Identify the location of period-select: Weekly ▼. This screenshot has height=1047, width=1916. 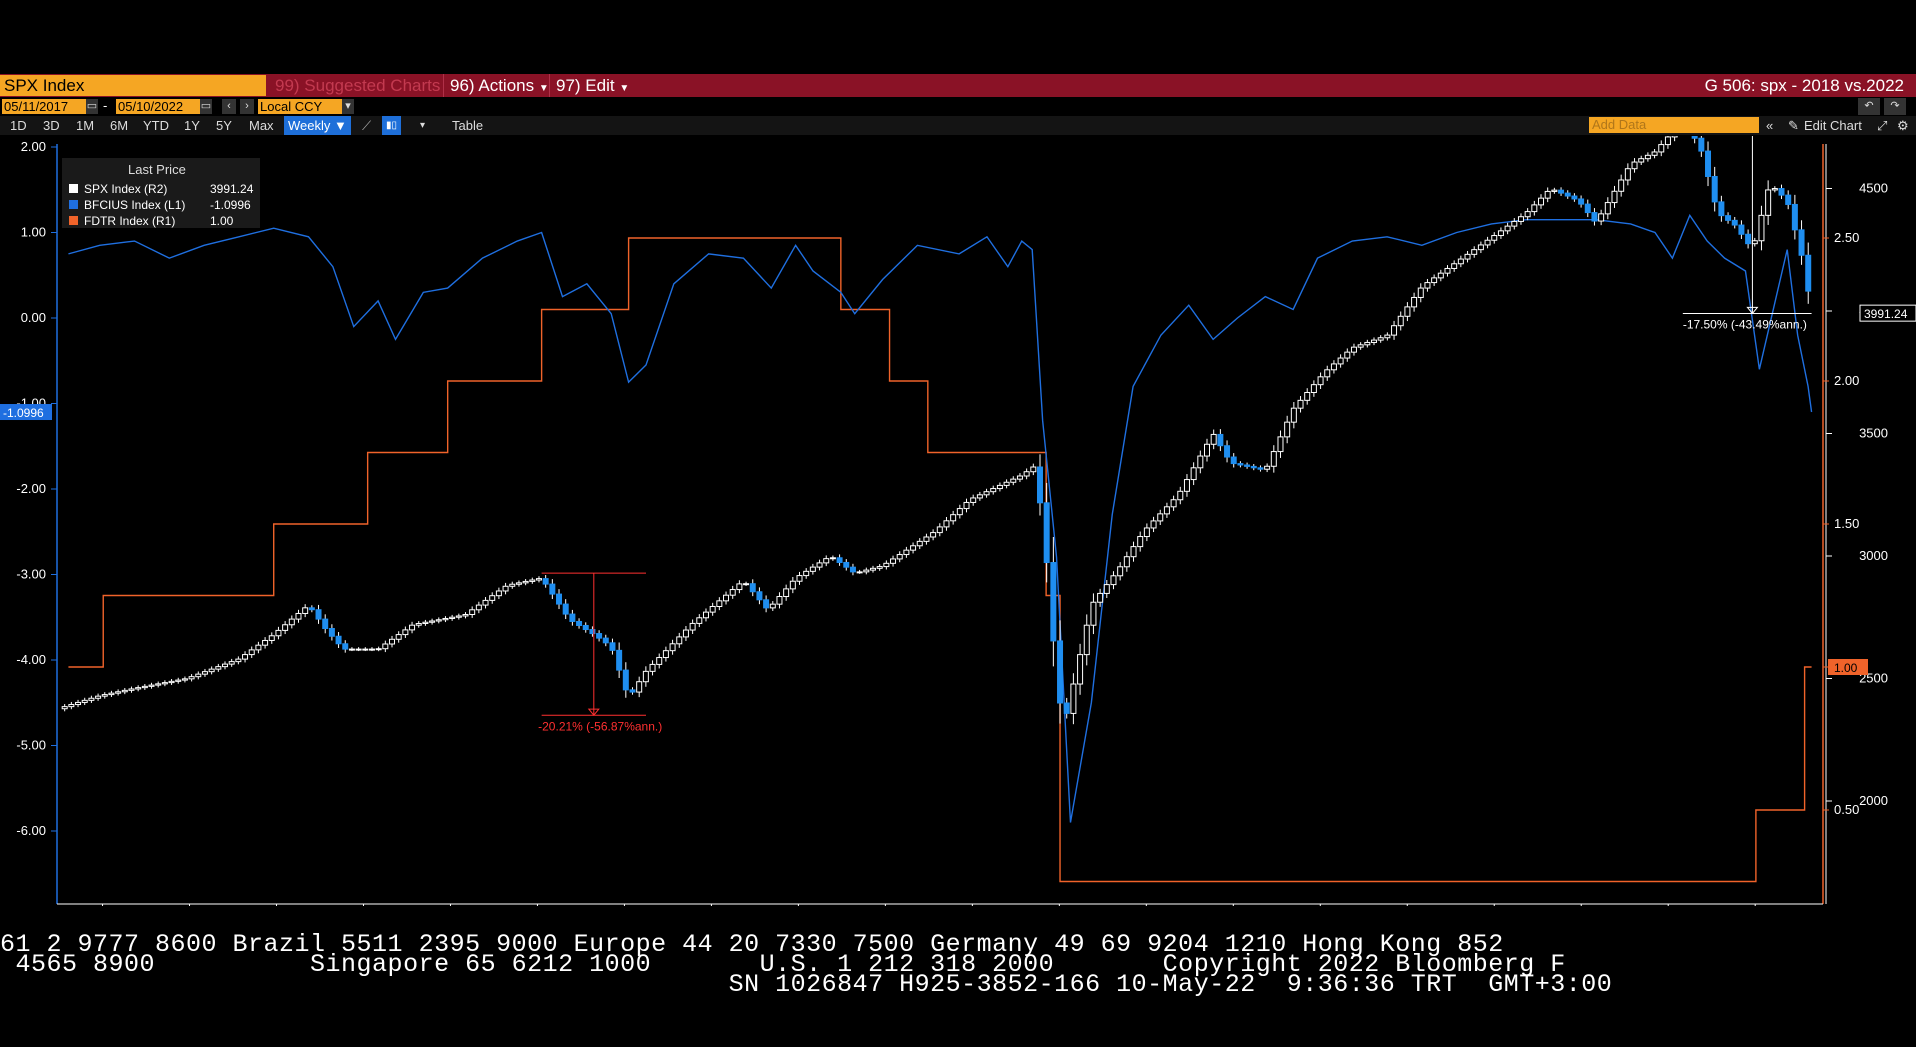
(317, 125).